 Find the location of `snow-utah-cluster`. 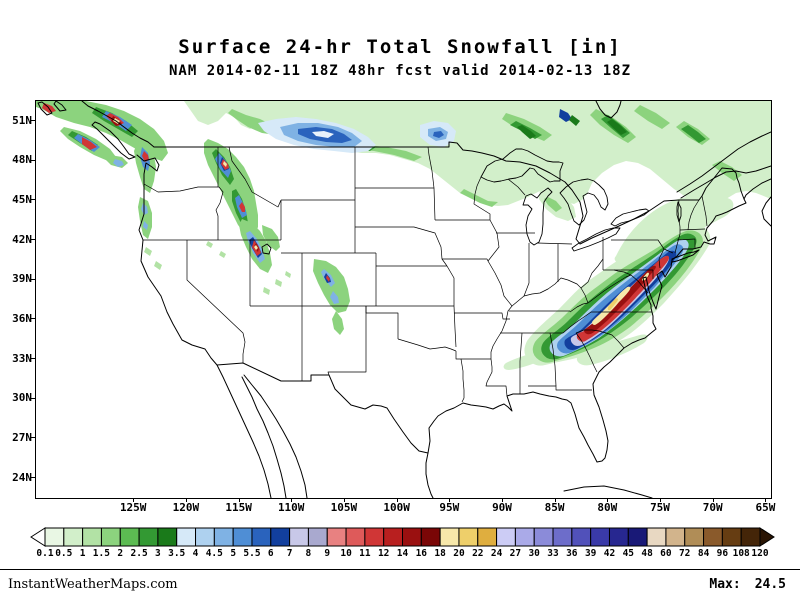

snow-utah-cluster is located at coordinates (271, 238).